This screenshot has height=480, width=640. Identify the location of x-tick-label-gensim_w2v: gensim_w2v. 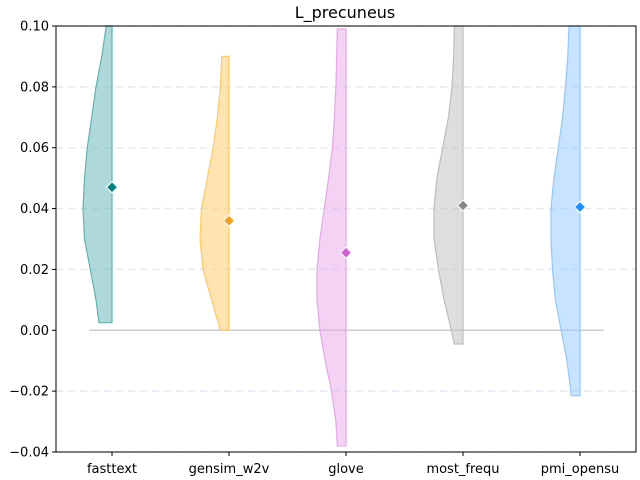
(229, 469).